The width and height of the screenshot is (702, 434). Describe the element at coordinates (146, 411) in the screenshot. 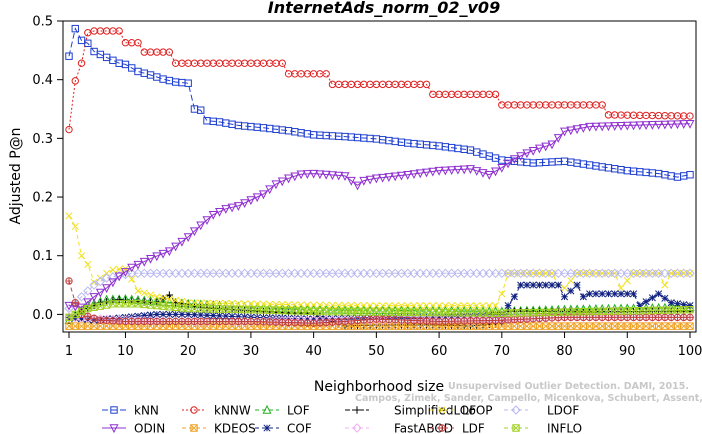

I see `legend-label: kNN` at that location.